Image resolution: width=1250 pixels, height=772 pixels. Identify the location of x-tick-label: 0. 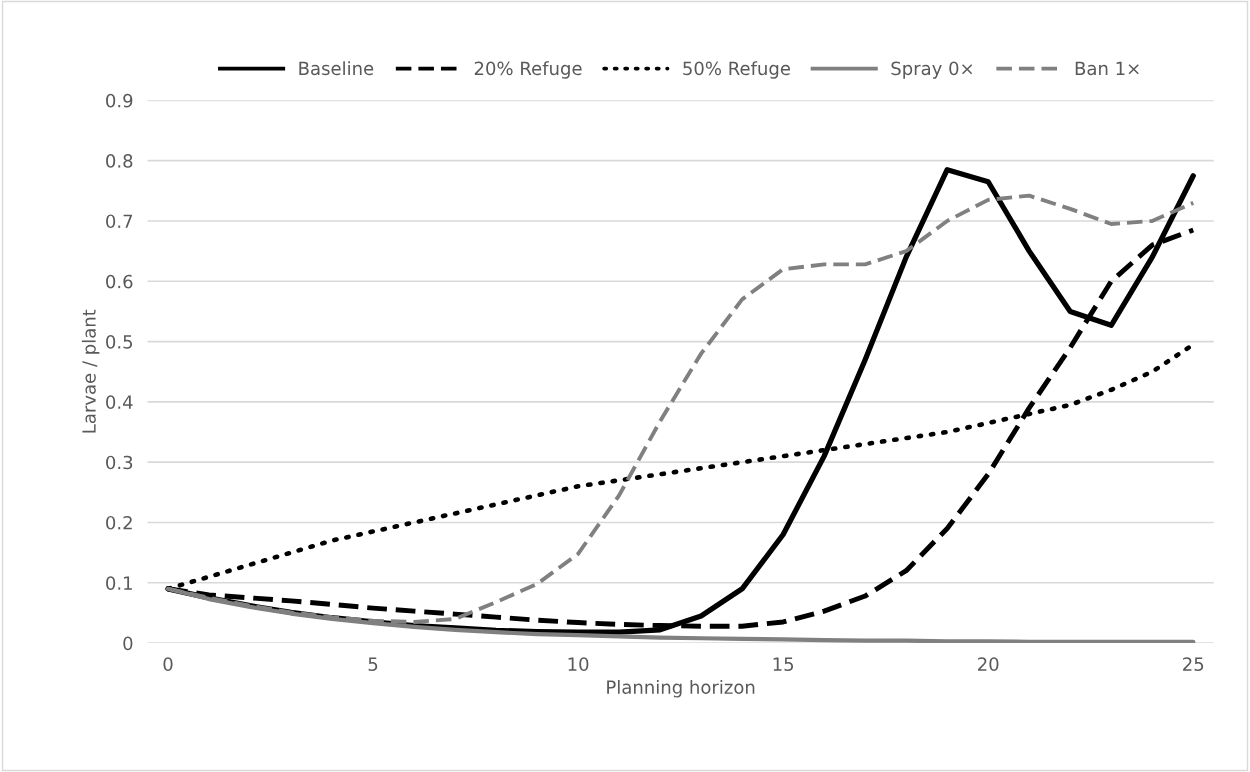
(168, 664).